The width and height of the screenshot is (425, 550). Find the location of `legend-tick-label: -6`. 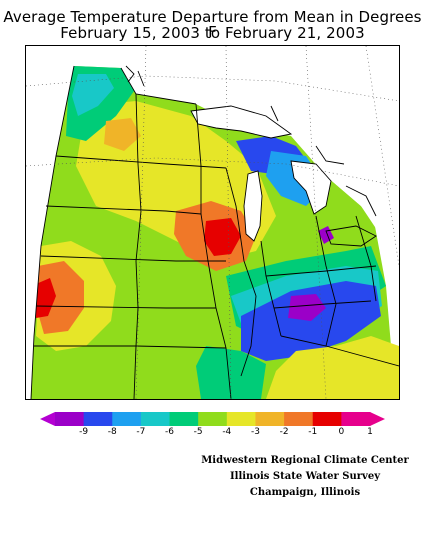

legend-tick-label: -6 is located at coordinates (170, 432).